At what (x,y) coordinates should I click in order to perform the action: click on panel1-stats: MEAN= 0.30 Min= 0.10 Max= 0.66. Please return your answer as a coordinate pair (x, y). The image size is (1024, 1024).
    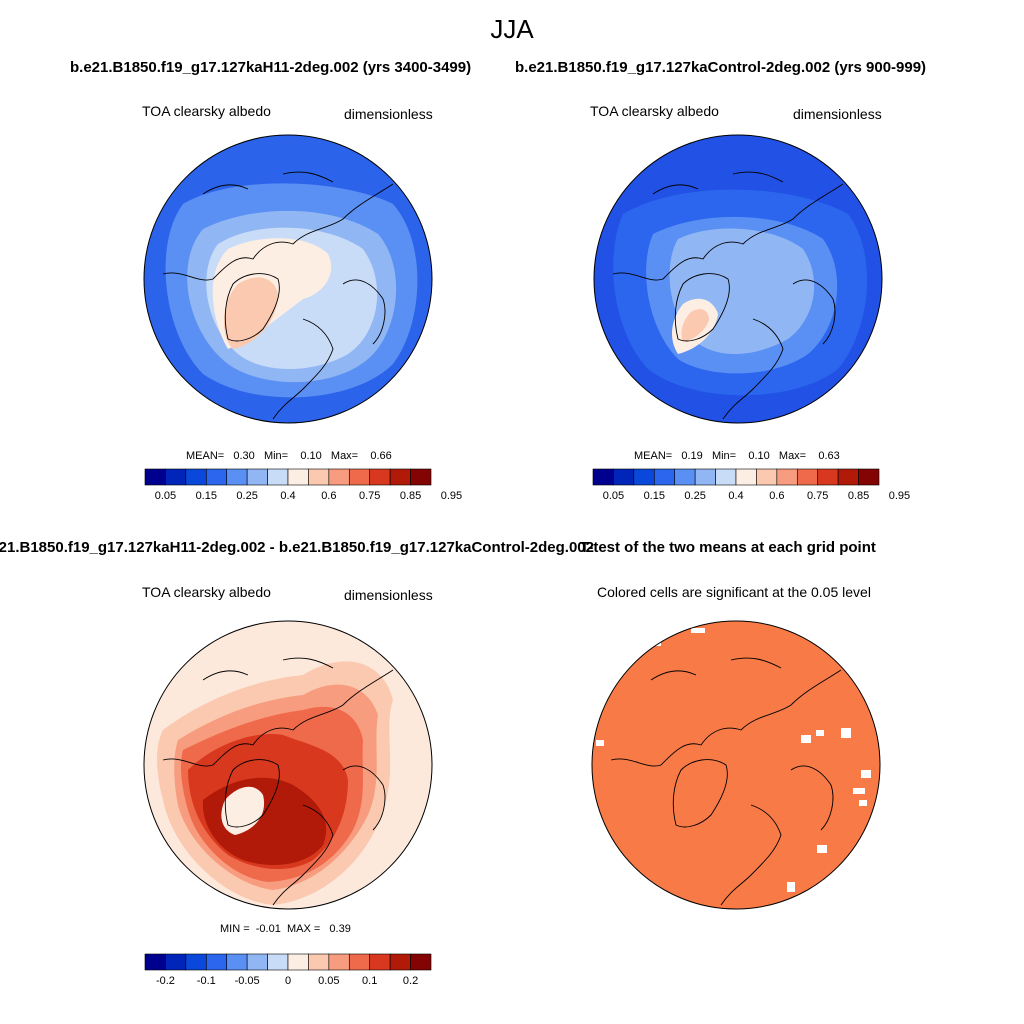
    Looking at the image, I should click on (289, 456).